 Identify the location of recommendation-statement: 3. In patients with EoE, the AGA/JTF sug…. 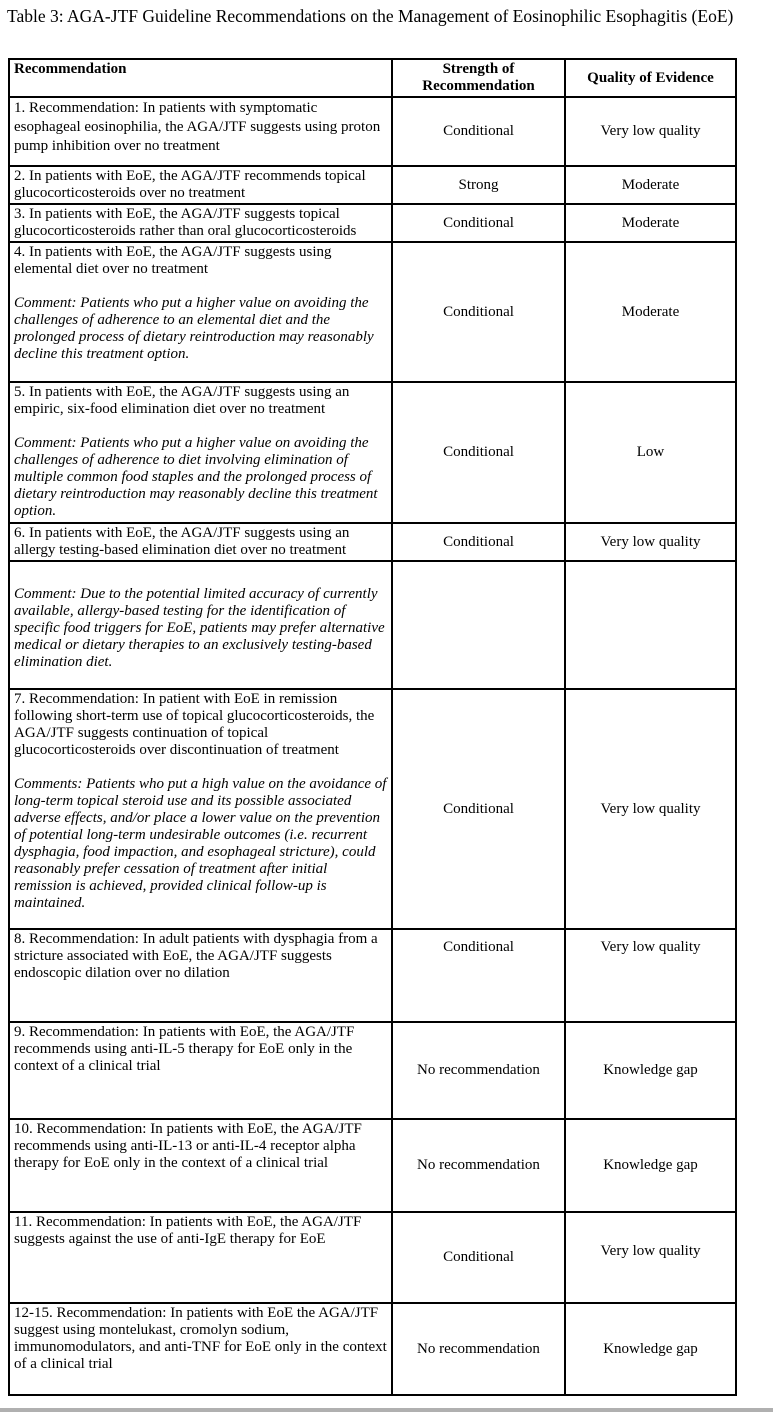
(185, 222).